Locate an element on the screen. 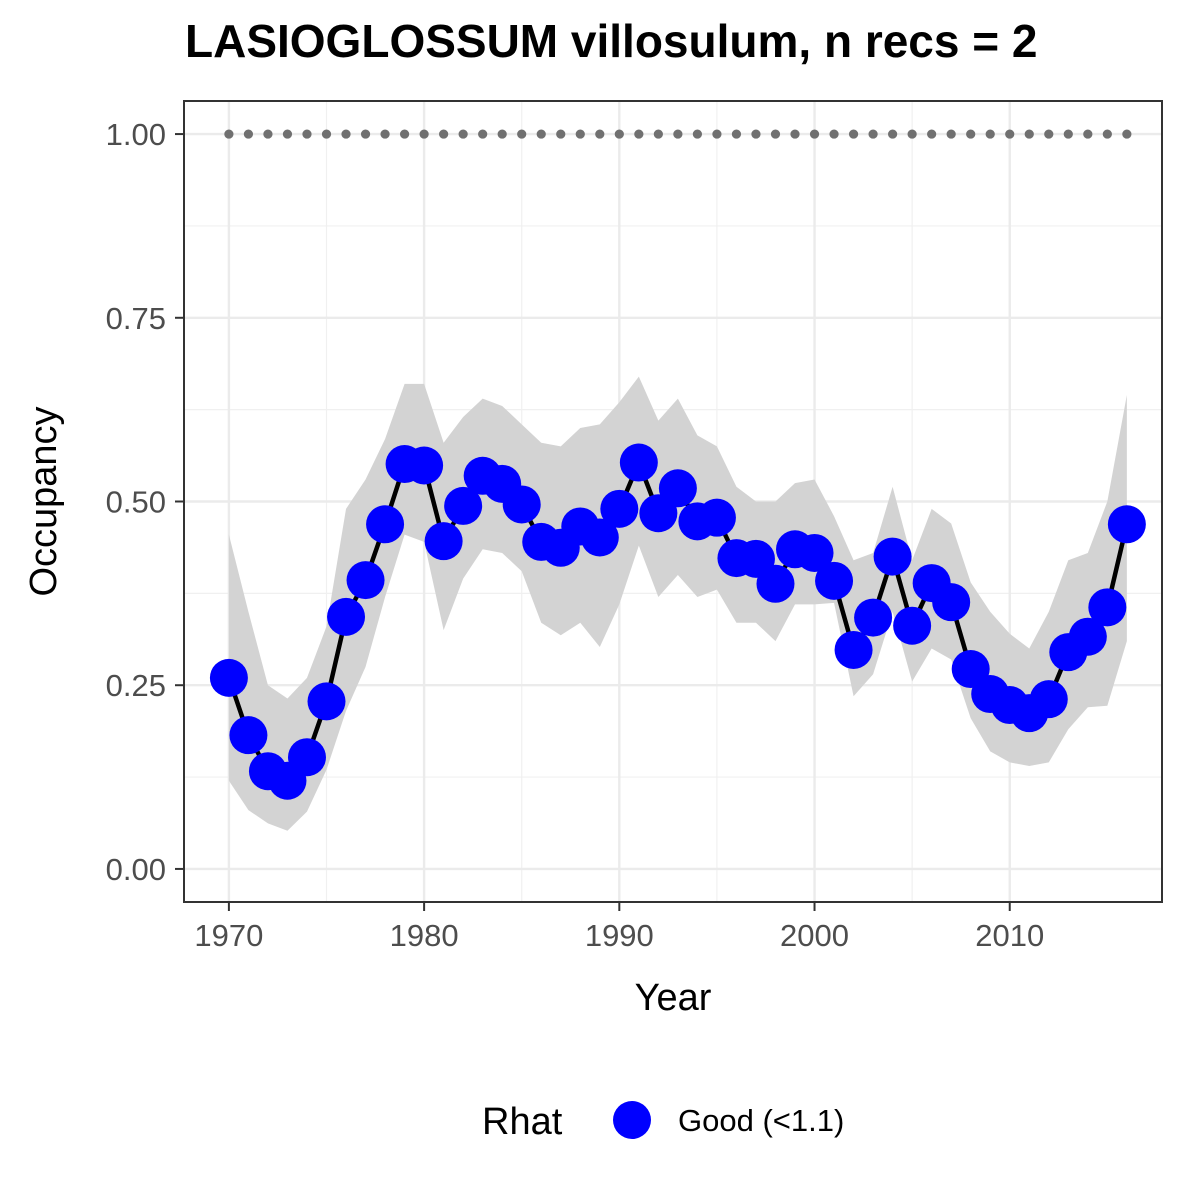 This screenshot has width=1200, height=1200. y-tick-label: 0.25 is located at coordinates (136, 685).